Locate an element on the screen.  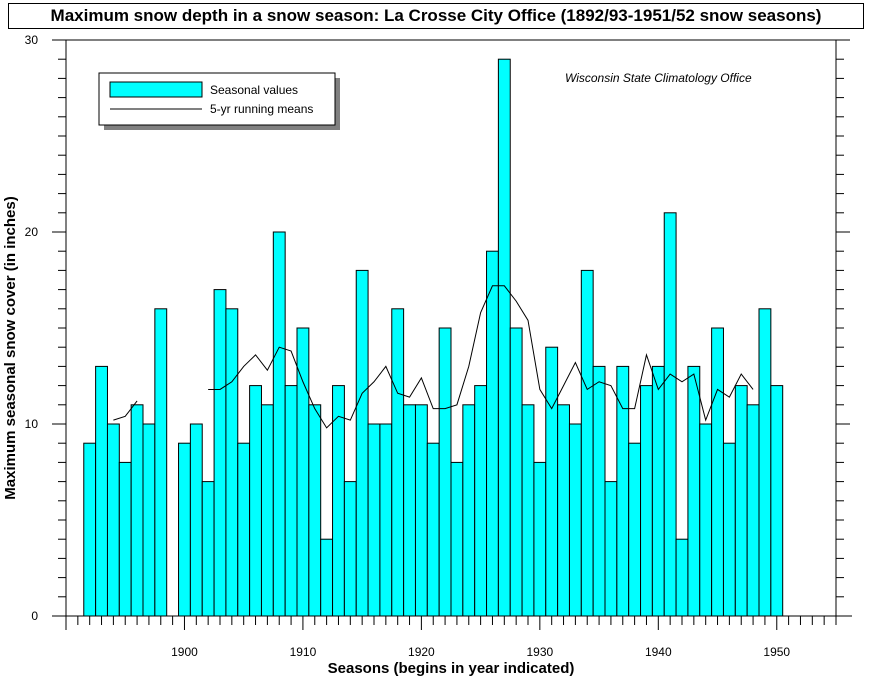
bar-1921 is located at coordinates (433, 529).